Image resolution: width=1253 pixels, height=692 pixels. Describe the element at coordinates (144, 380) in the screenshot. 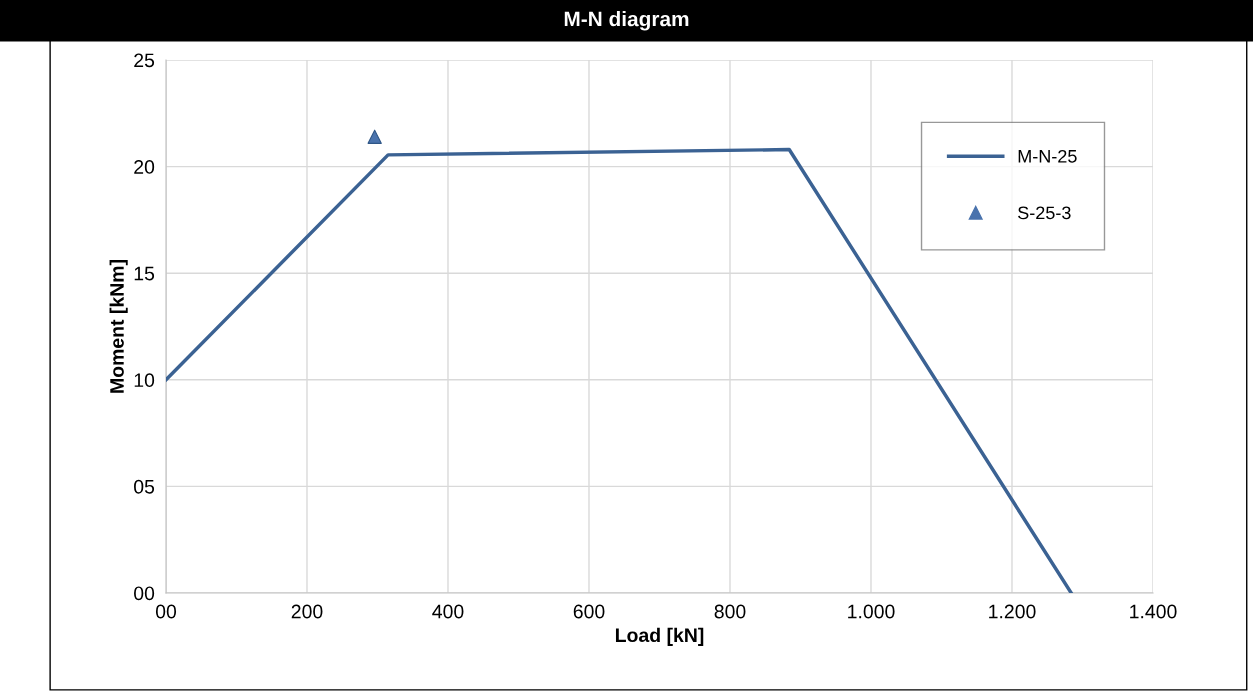

I see `y-tick-label: 10` at that location.